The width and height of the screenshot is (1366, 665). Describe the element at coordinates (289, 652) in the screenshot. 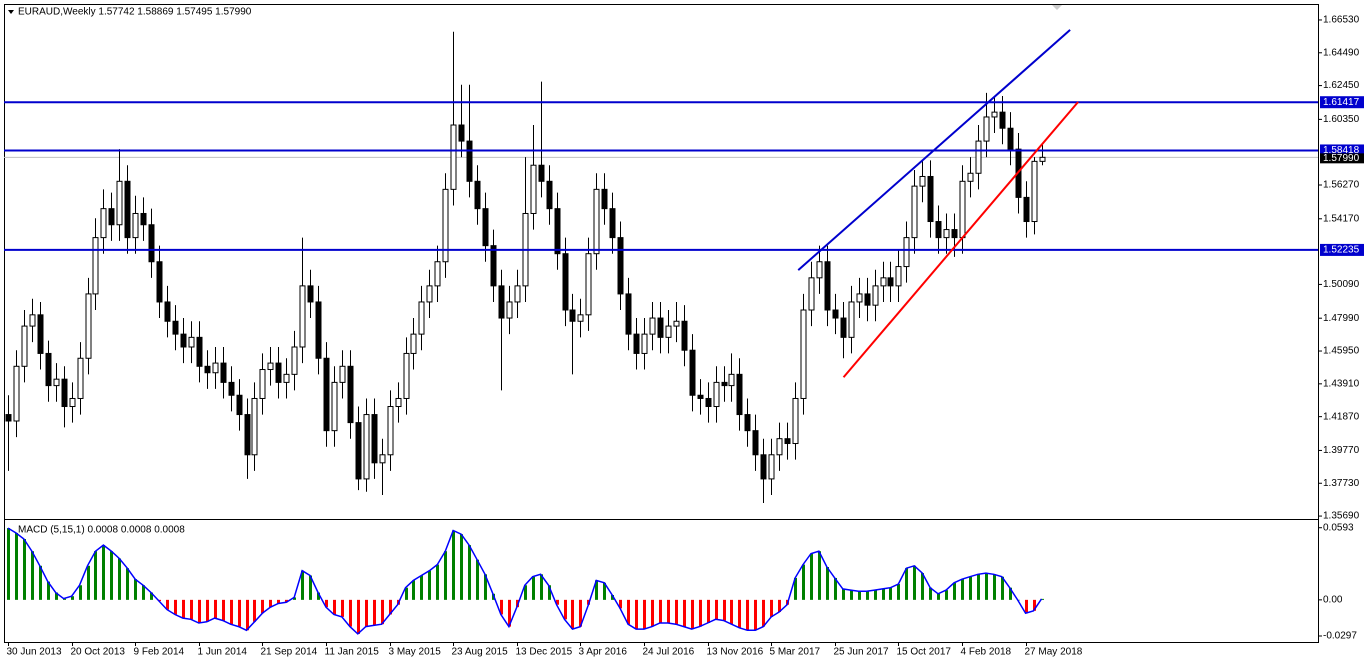

I see `x-tick-label: 21 Sep 2014` at that location.